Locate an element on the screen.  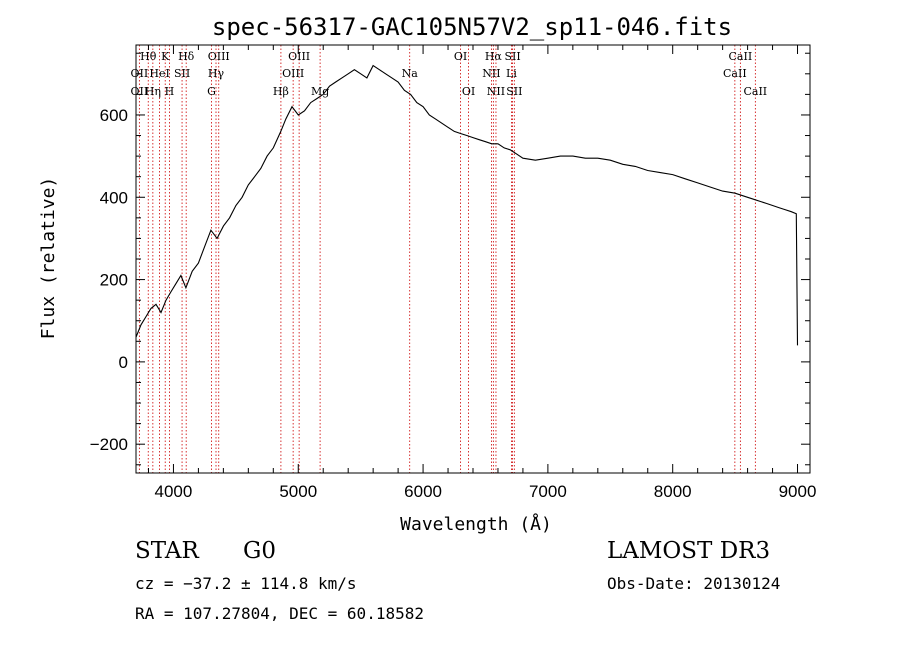
line-label: Mg is located at coordinates (320, 91).